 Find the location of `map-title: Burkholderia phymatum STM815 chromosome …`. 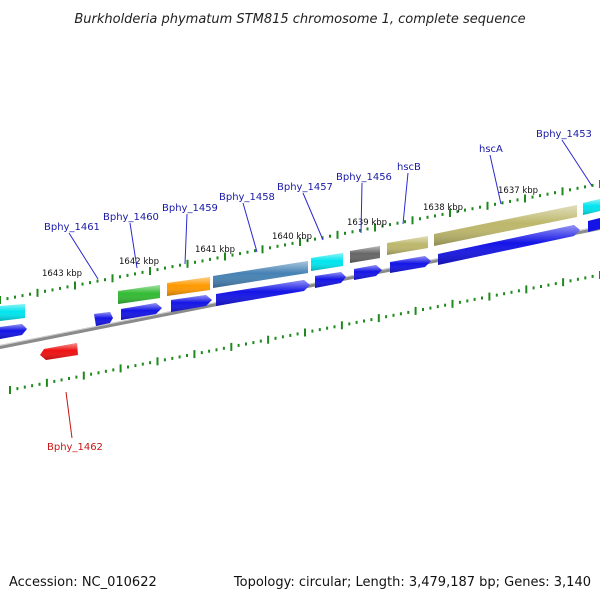

map-title: Burkholderia phymatum STM815 chromosome … is located at coordinates (299, 19).